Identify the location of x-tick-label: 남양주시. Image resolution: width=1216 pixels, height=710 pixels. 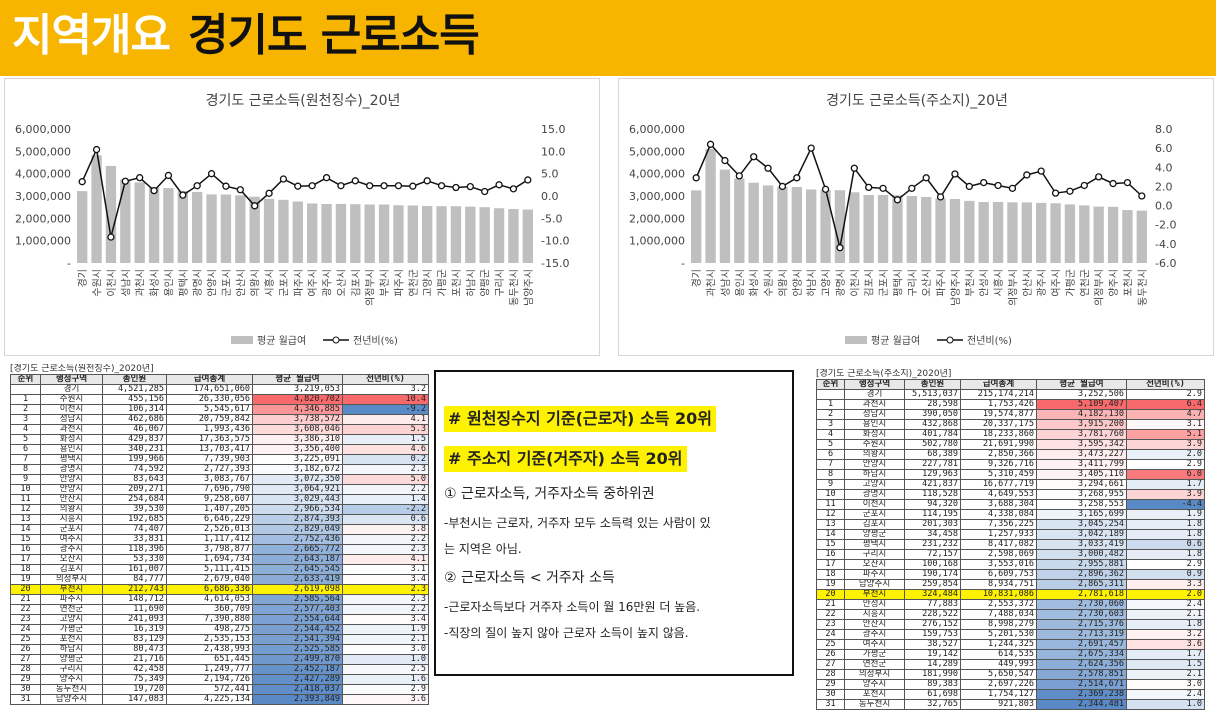
(529, 287).